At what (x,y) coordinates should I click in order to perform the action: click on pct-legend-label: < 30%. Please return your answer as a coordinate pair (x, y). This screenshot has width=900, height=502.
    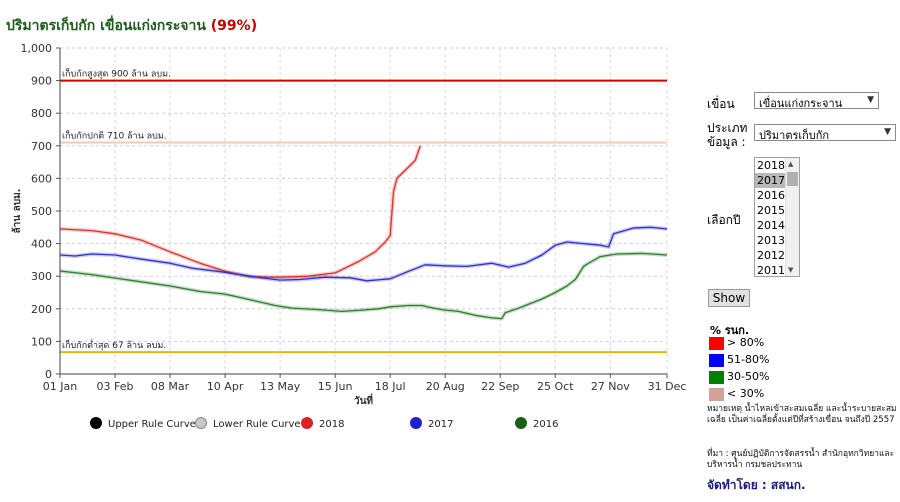
    Looking at the image, I should click on (746, 393).